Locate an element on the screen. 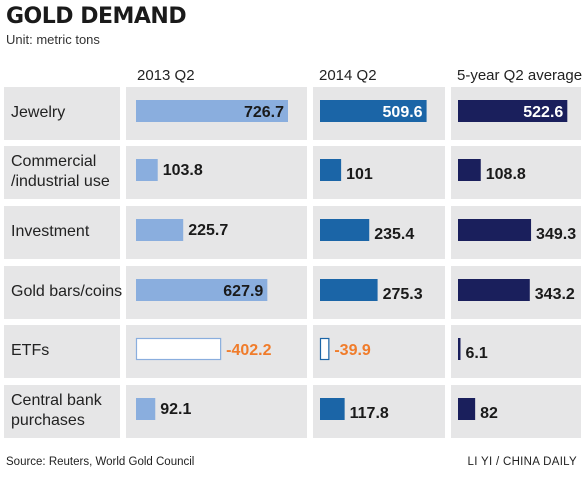  category-label: Gold bars/coins is located at coordinates (66, 291).